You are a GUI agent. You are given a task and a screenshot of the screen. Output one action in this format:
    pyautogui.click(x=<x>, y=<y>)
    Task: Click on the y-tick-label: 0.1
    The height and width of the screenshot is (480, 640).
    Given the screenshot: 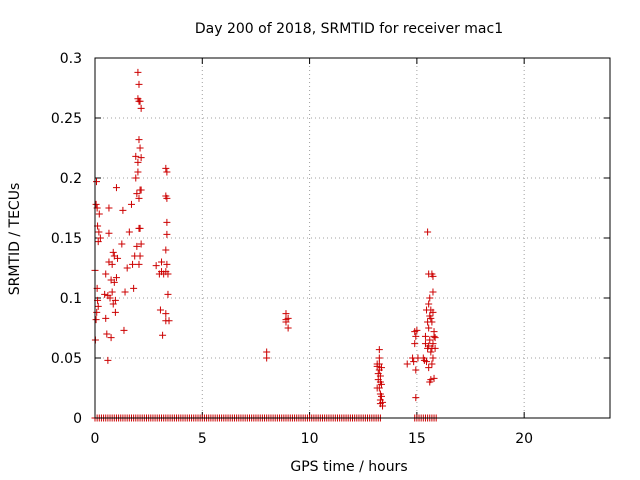 What is the action you would take?
    pyautogui.click(x=71, y=299)
    